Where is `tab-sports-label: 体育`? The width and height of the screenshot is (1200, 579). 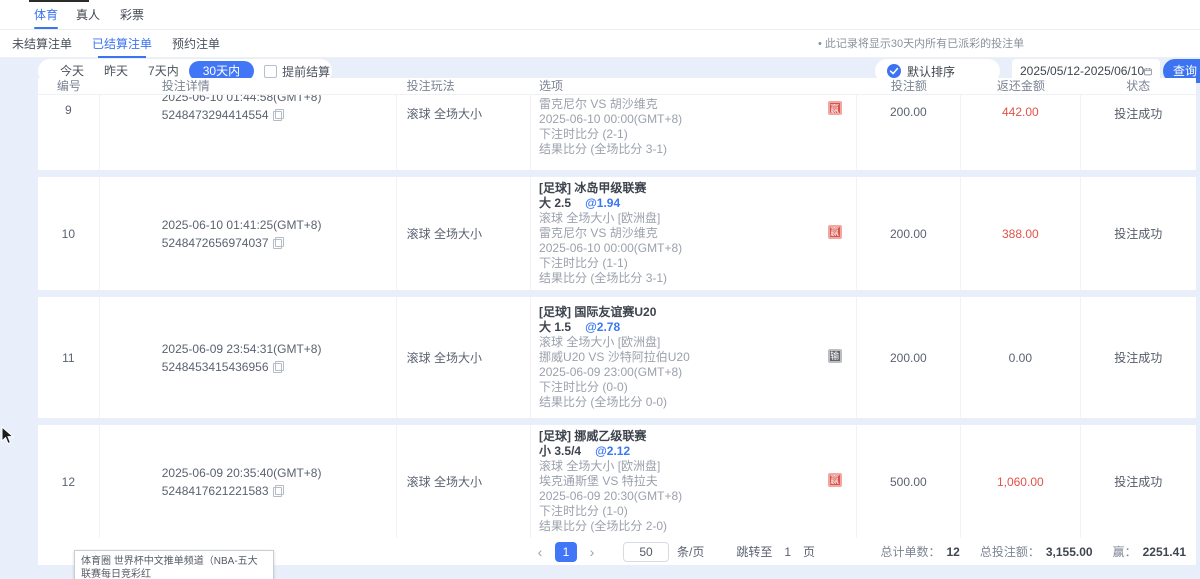 tab-sports-label: 体育 is located at coordinates (46, 15).